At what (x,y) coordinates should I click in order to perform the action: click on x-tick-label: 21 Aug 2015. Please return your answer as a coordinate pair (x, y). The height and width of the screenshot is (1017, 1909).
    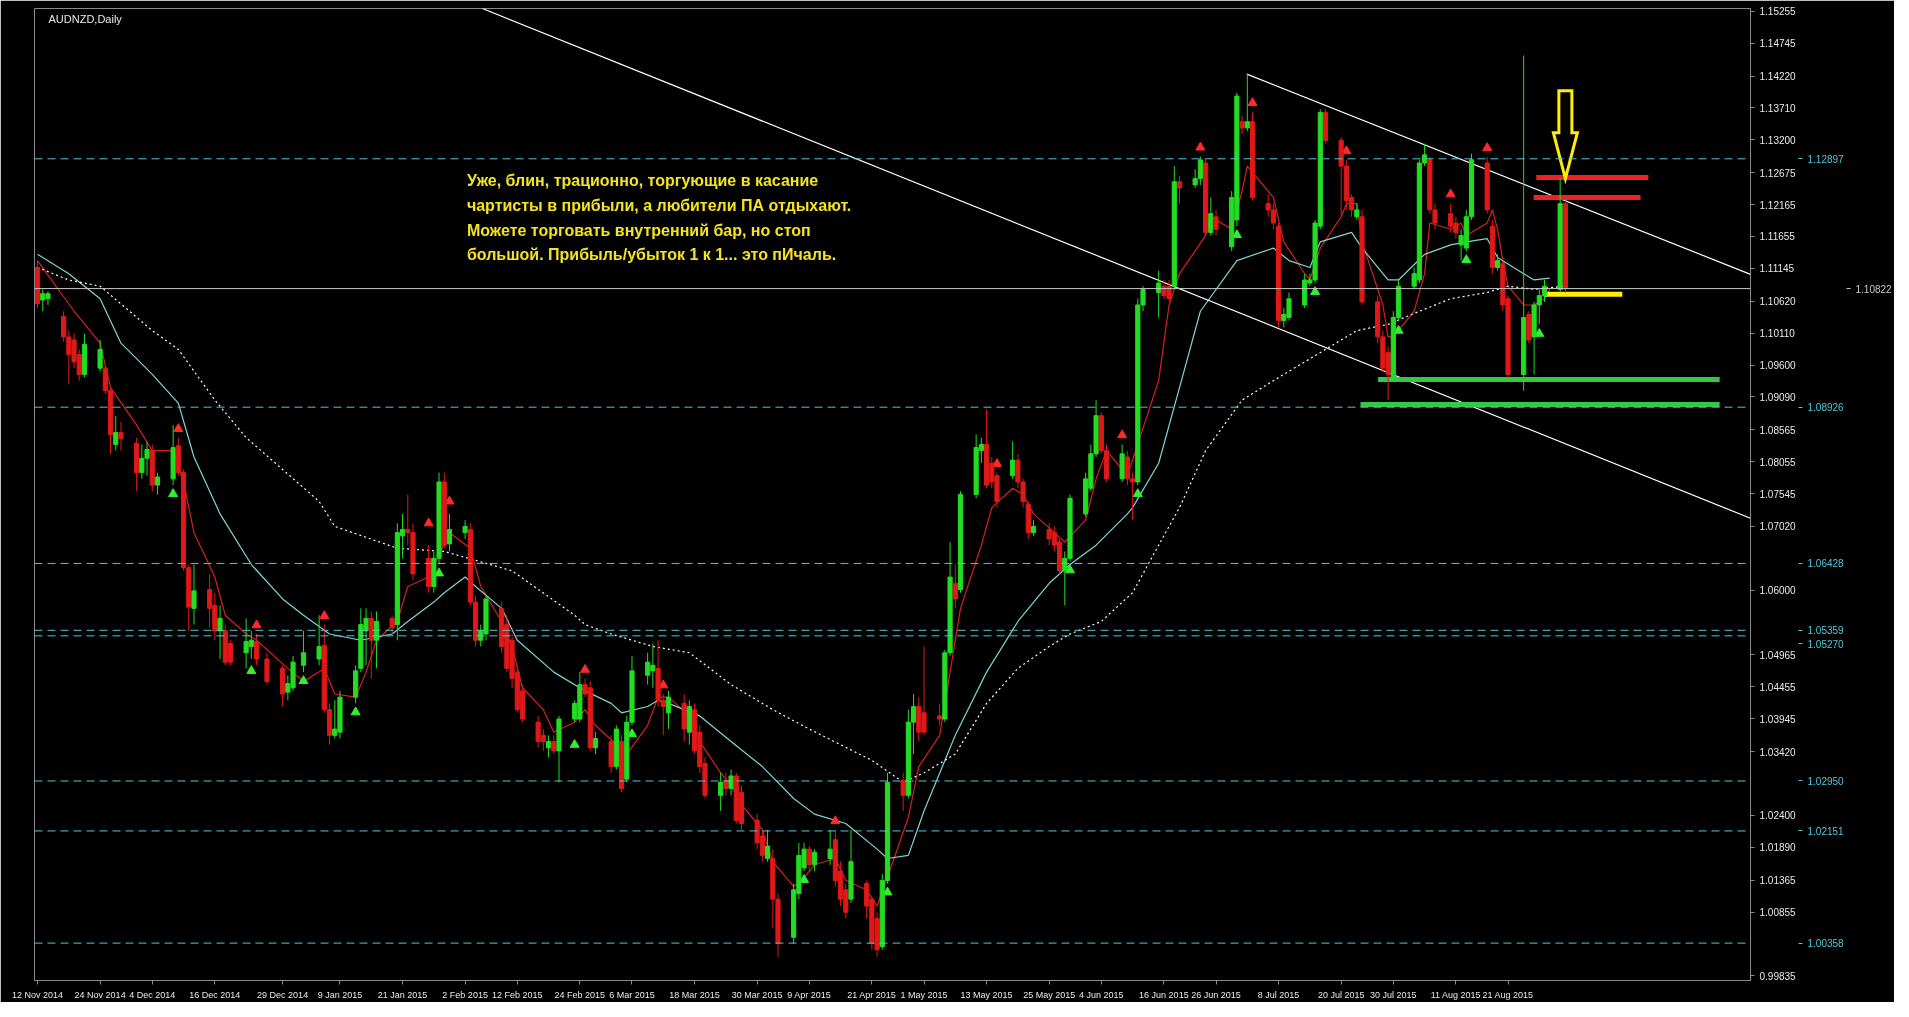
    Looking at the image, I should click on (1508, 994).